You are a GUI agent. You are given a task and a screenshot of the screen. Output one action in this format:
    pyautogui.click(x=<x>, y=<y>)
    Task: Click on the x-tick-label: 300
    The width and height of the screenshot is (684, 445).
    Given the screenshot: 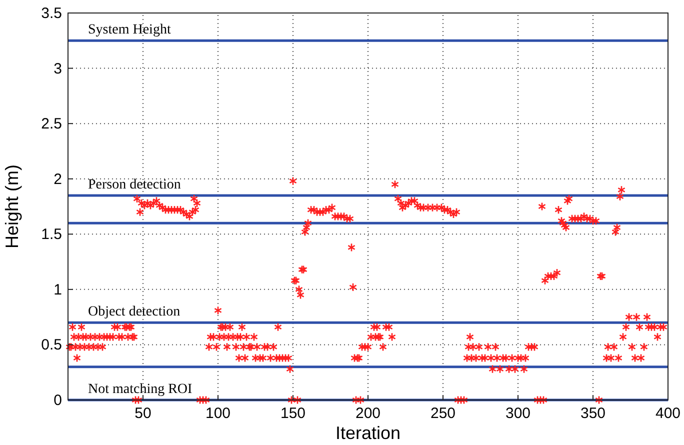 What is the action you would take?
    pyautogui.click(x=518, y=413)
    